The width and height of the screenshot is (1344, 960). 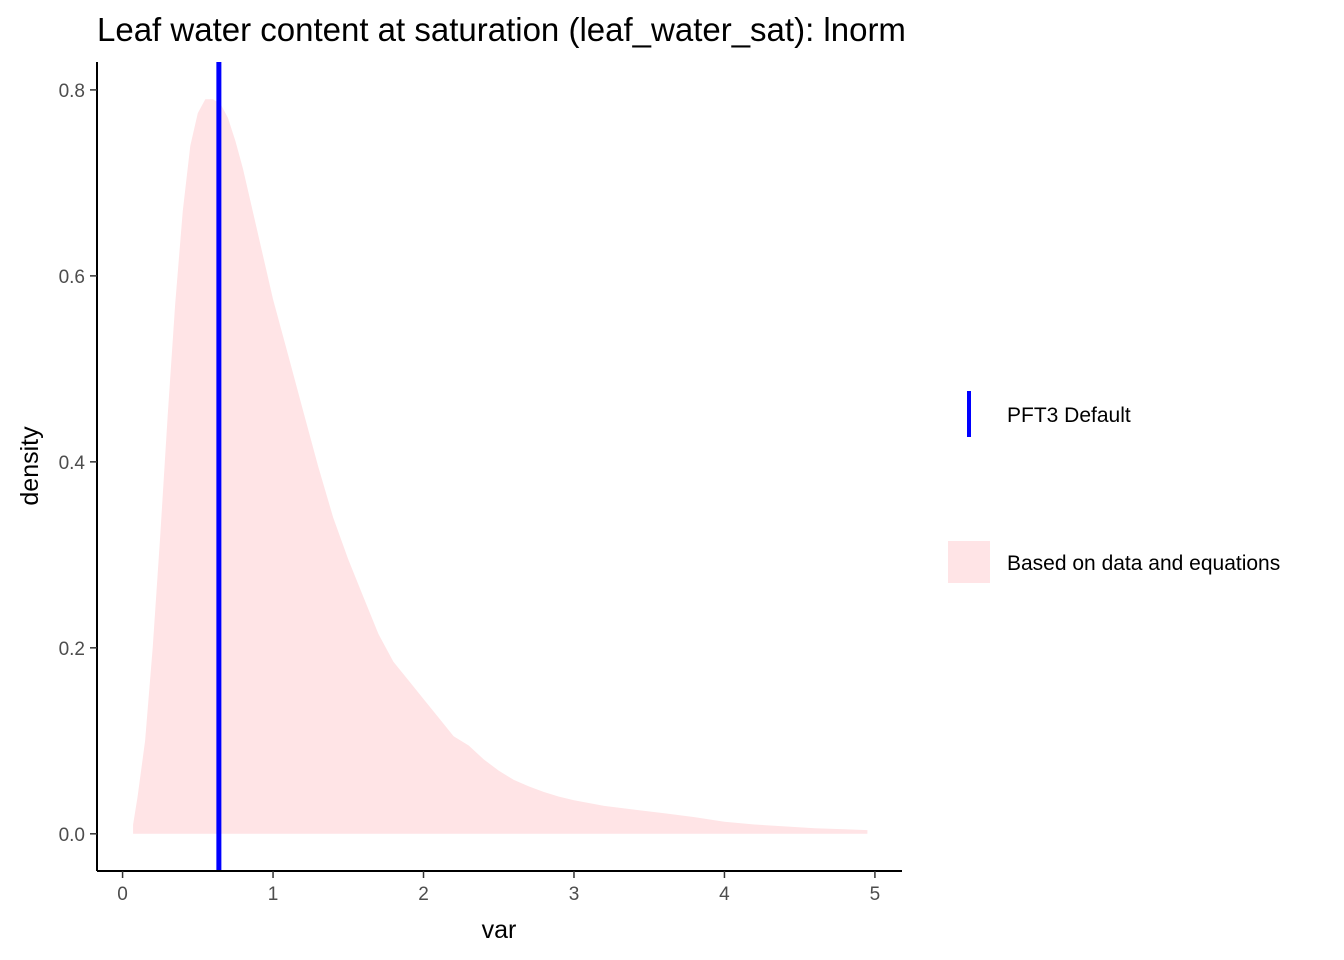 I want to click on x-tick-label: 2, so click(x=423, y=894).